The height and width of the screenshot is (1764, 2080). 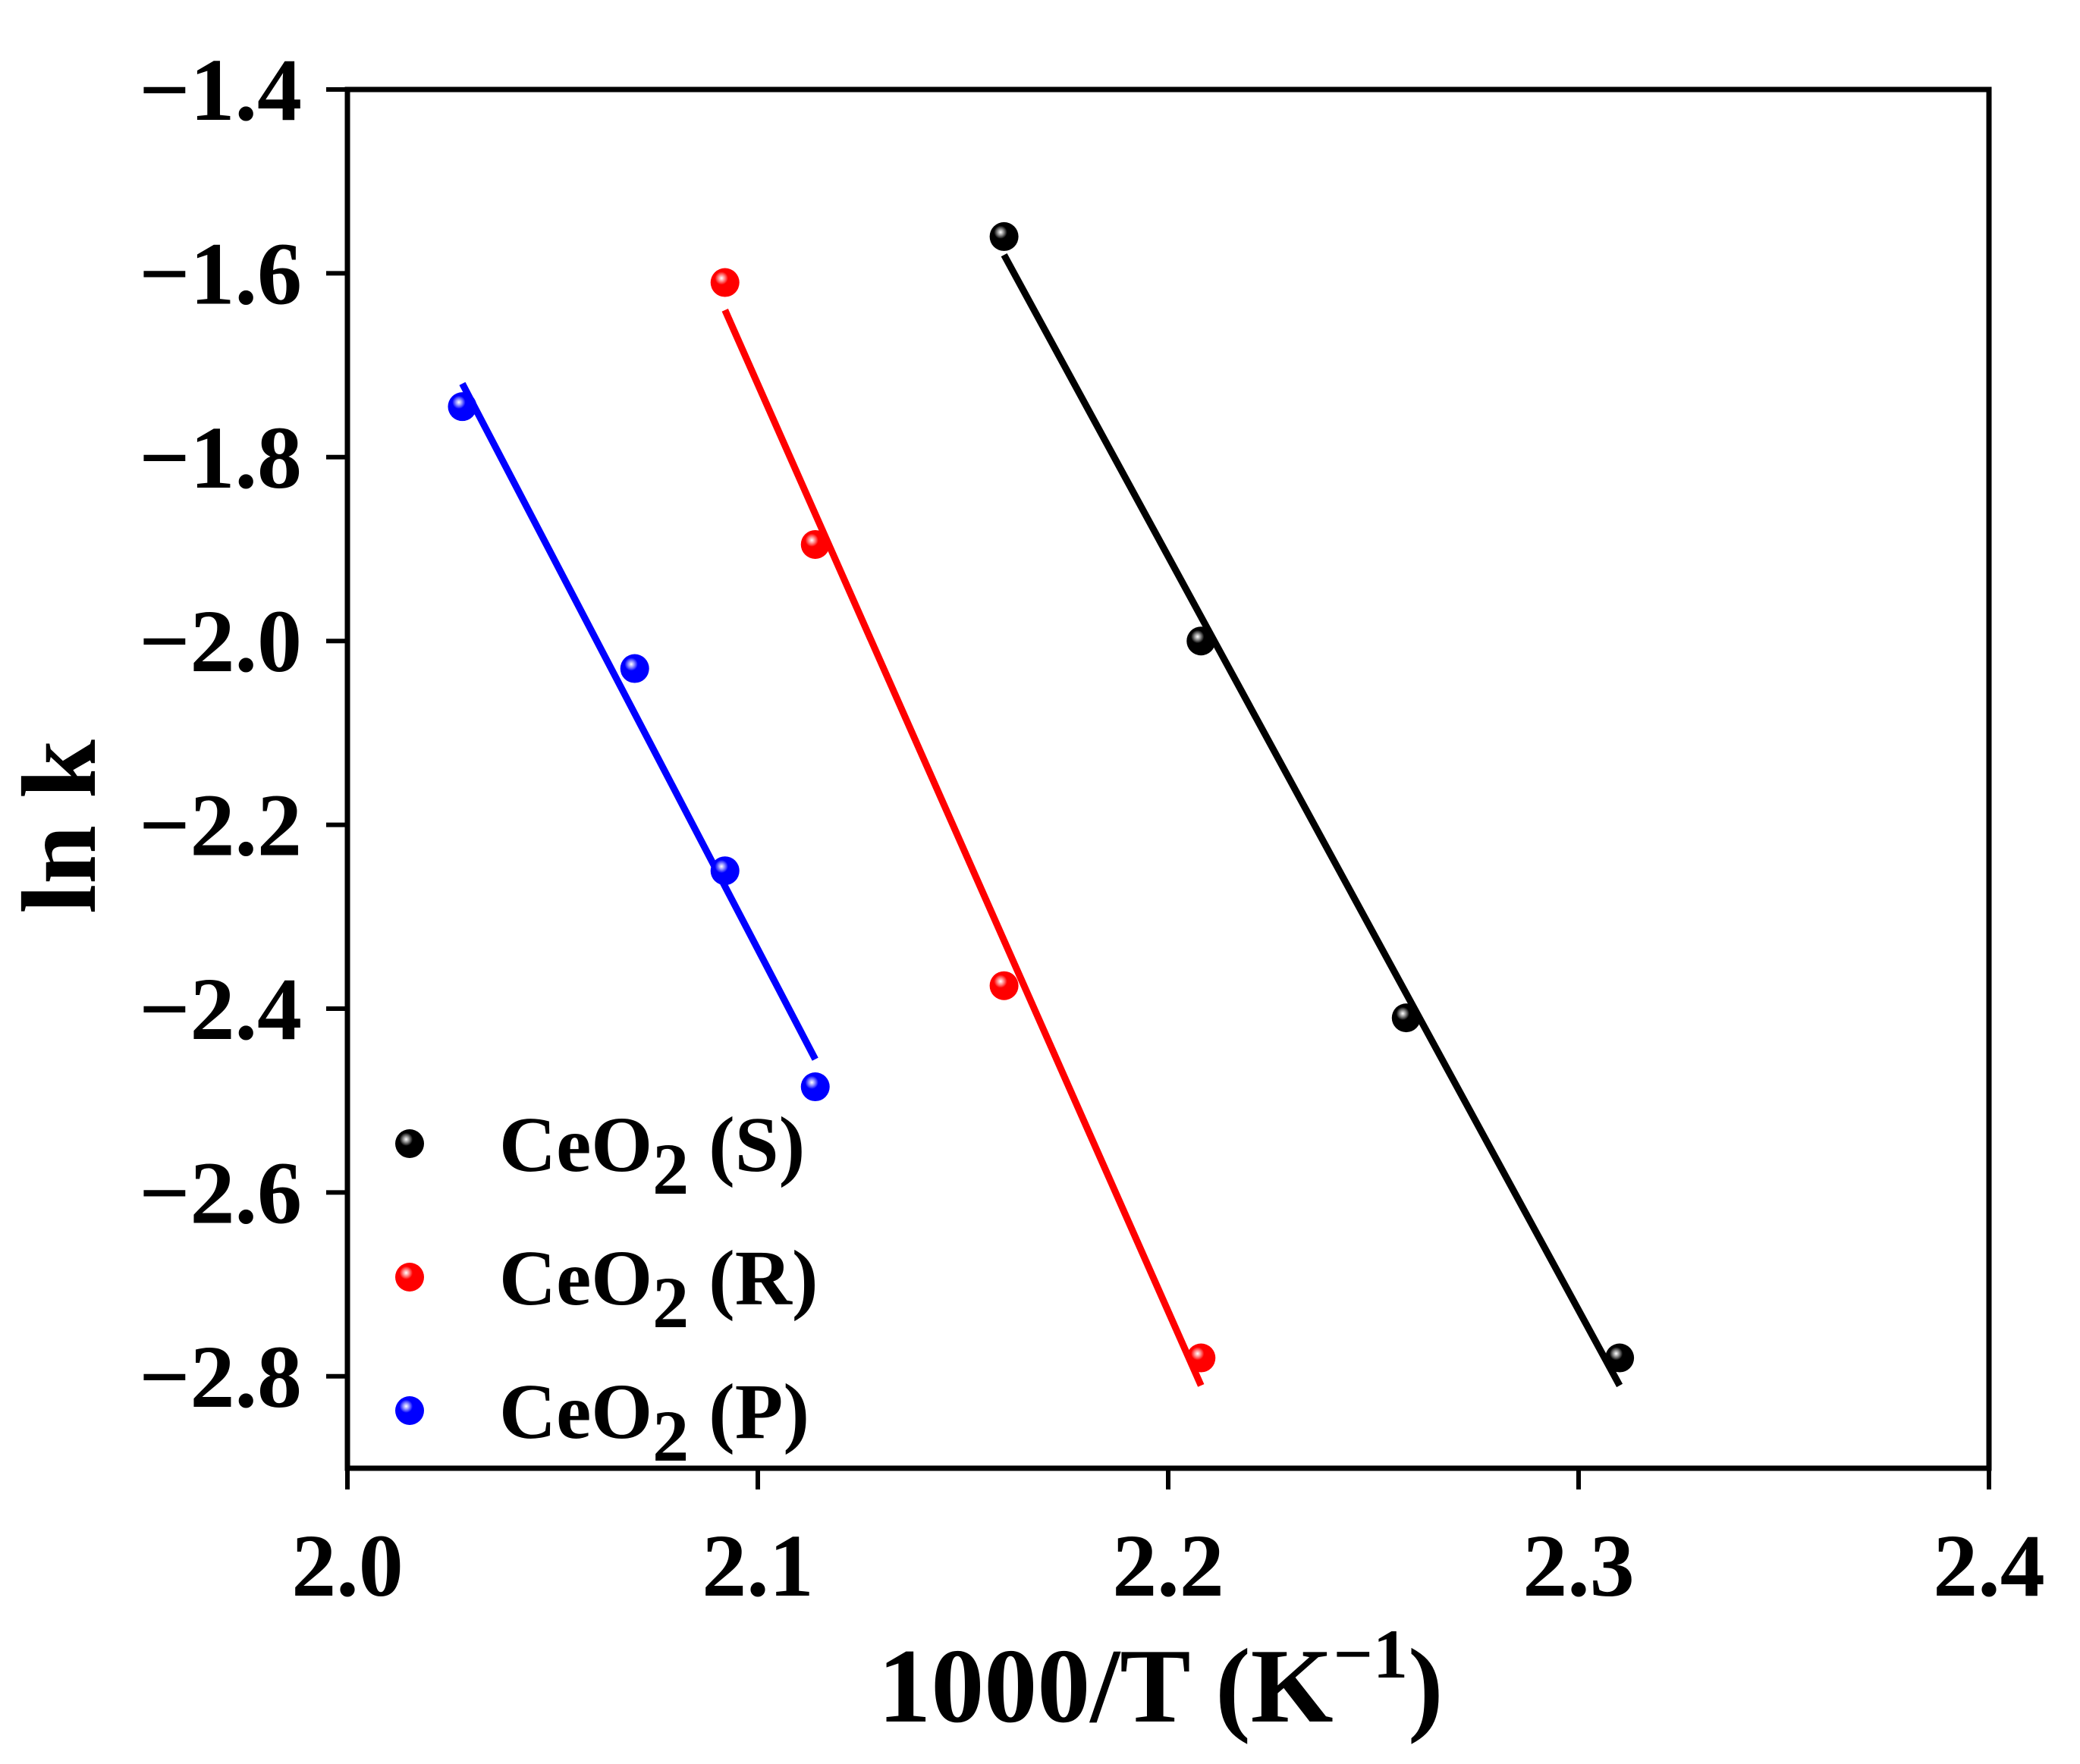 I want to click on x-tick-label: 2.1, so click(x=758, y=1565).